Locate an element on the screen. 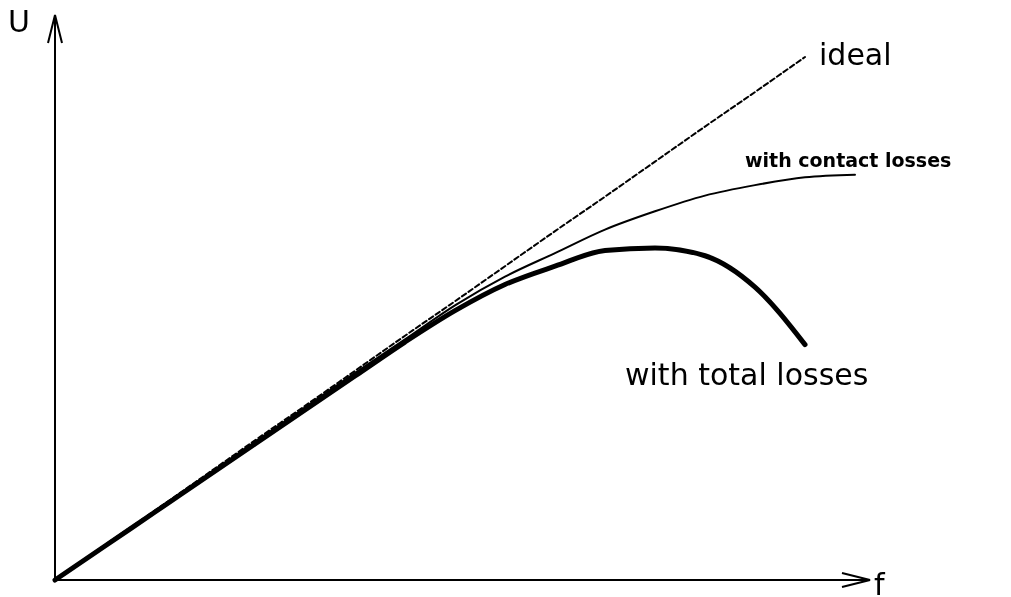 The height and width of the screenshot is (597, 1011). x-axis-title: f is located at coordinates (880, 582).